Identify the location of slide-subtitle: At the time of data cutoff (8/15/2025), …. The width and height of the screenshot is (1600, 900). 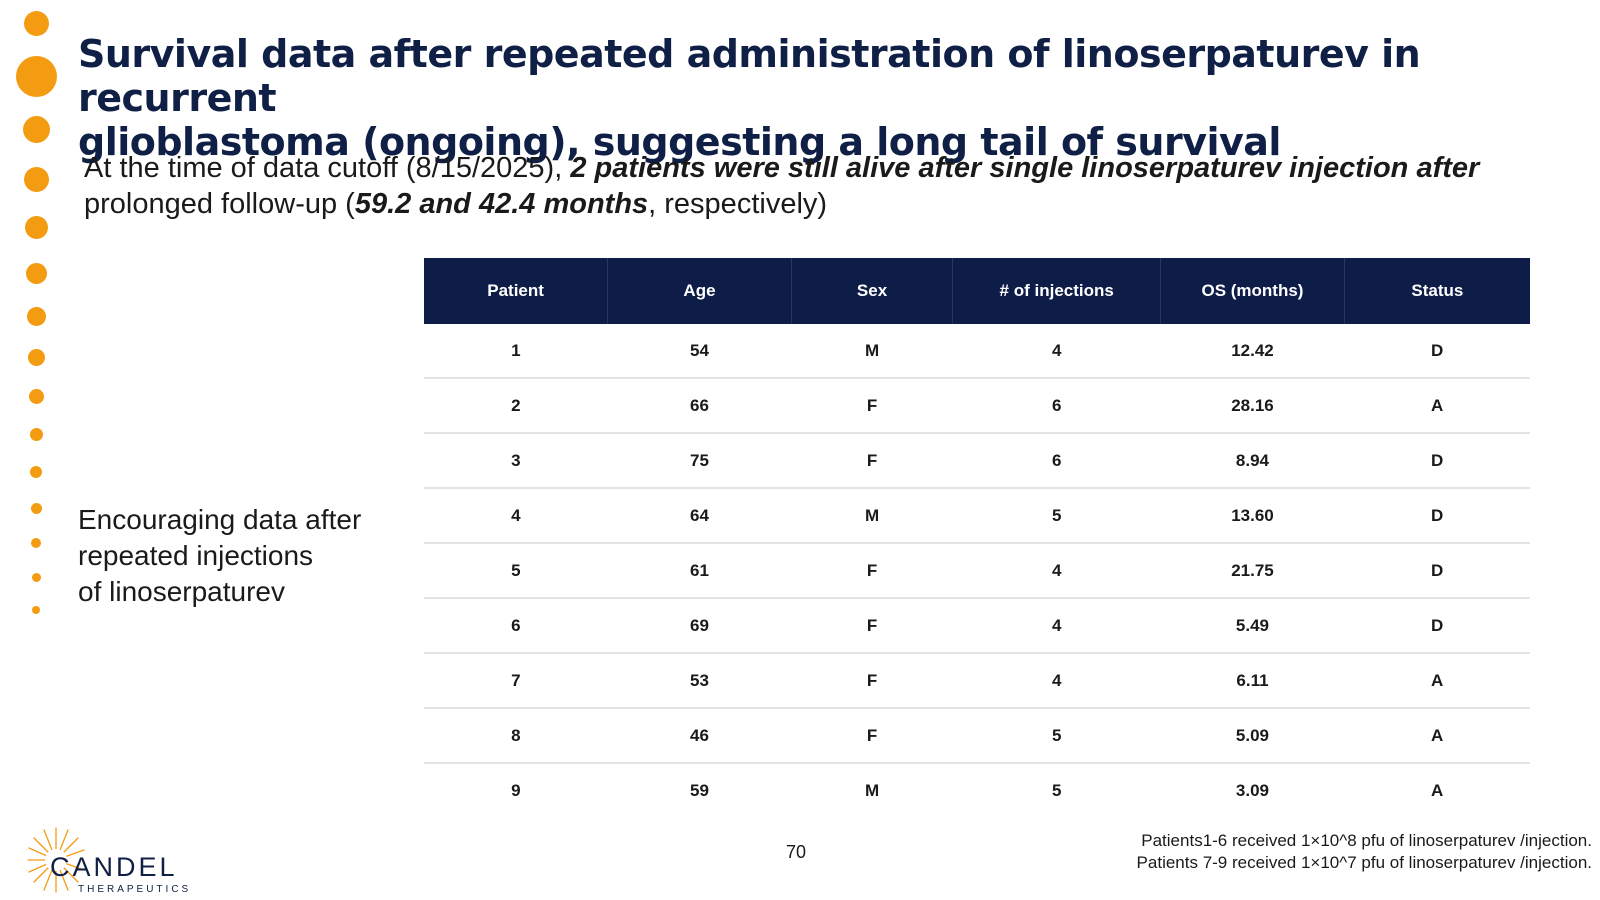
(829, 186).